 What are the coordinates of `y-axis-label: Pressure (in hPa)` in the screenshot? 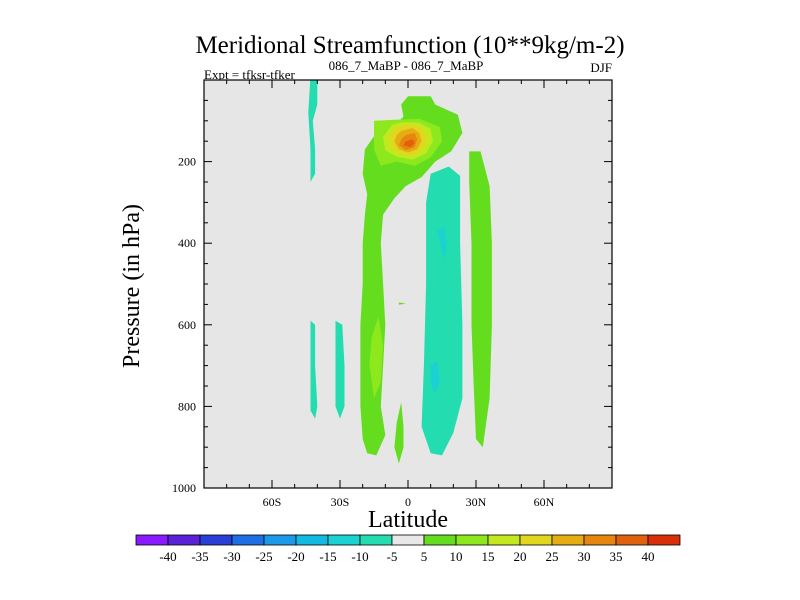 It's located at (132, 286).